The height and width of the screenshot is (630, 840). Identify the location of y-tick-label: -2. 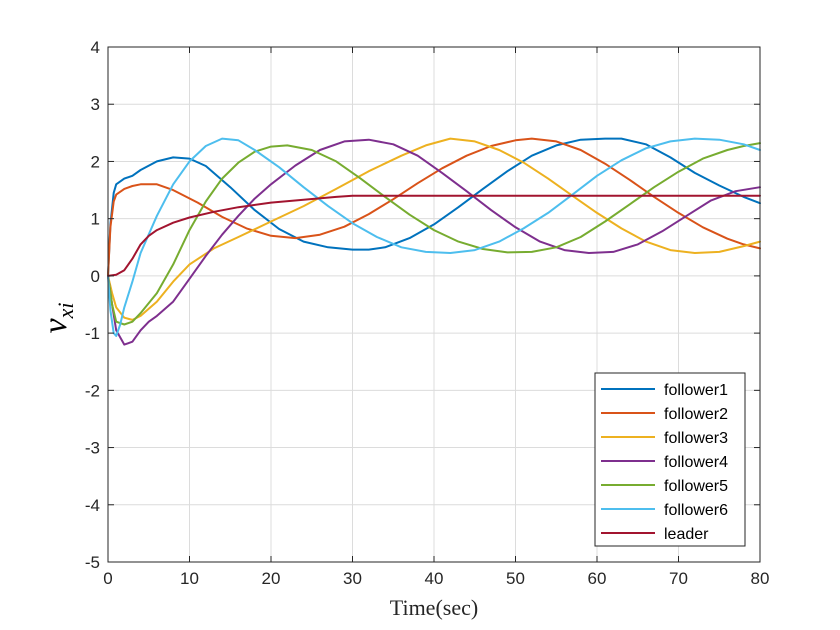
(92, 390).